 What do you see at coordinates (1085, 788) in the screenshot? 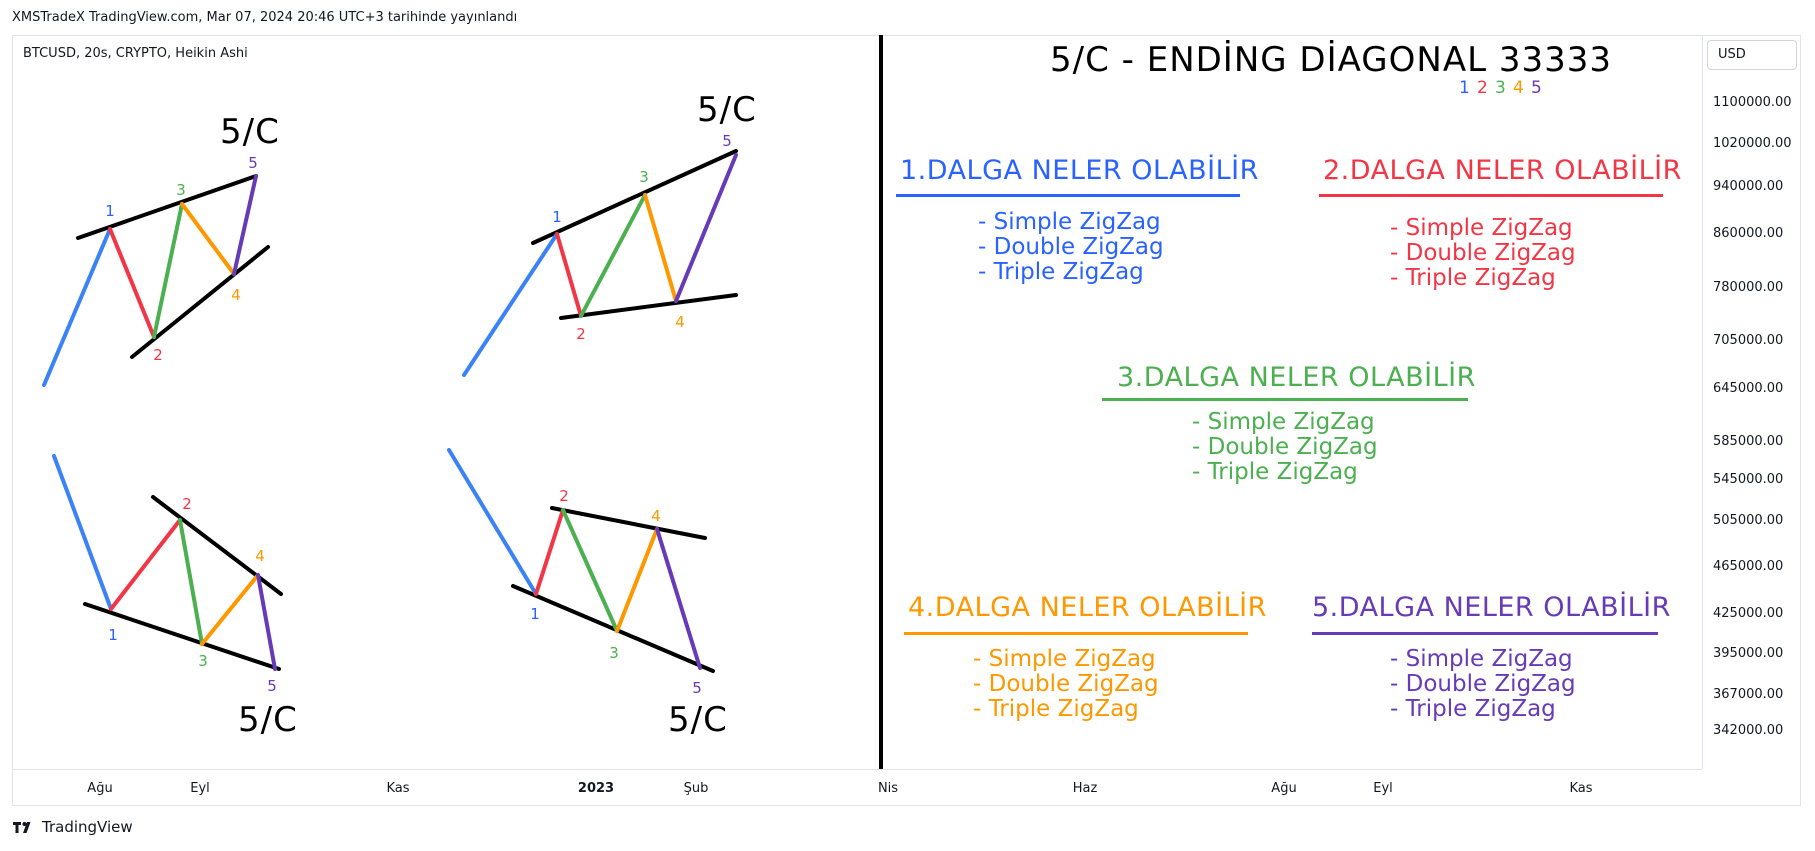
I see `time-tick-label: Haz` at bounding box center [1085, 788].